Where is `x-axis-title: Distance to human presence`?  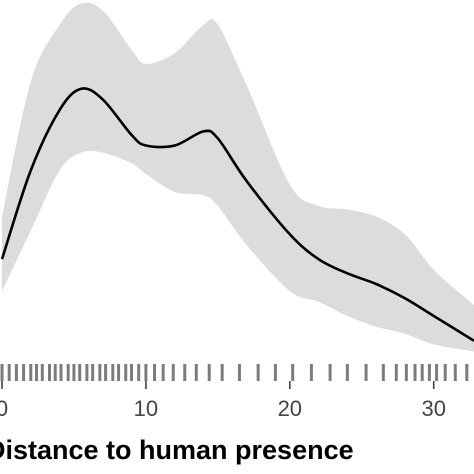 x-axis-title: Distance to human presence is located at coordinates (177, 450).